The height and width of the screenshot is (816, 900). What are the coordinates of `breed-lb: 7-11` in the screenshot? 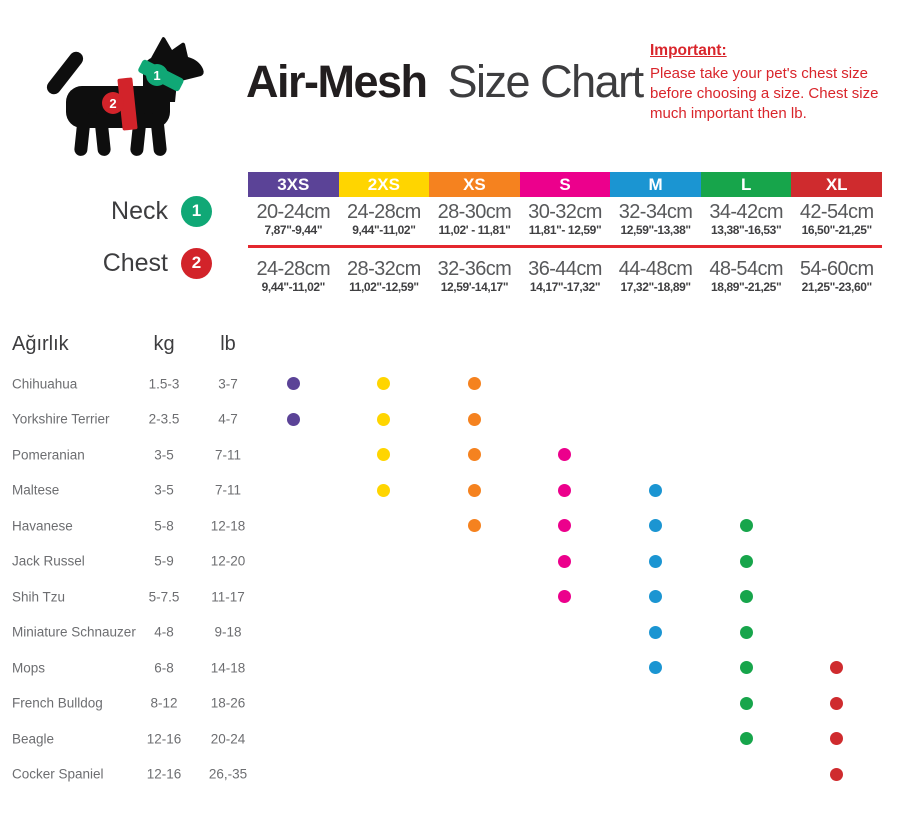 It's located at (228, 455).